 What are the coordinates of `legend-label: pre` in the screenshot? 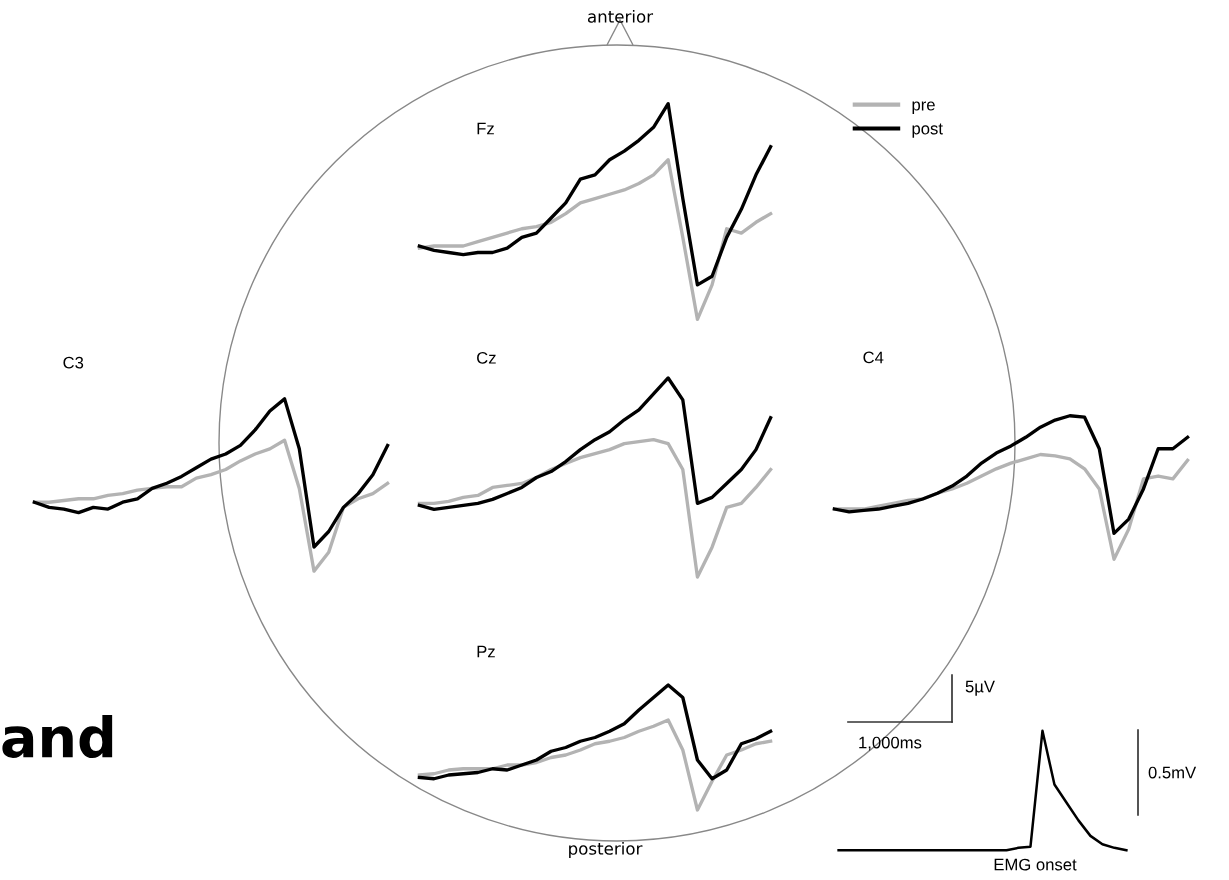 It's located at (923, 107).